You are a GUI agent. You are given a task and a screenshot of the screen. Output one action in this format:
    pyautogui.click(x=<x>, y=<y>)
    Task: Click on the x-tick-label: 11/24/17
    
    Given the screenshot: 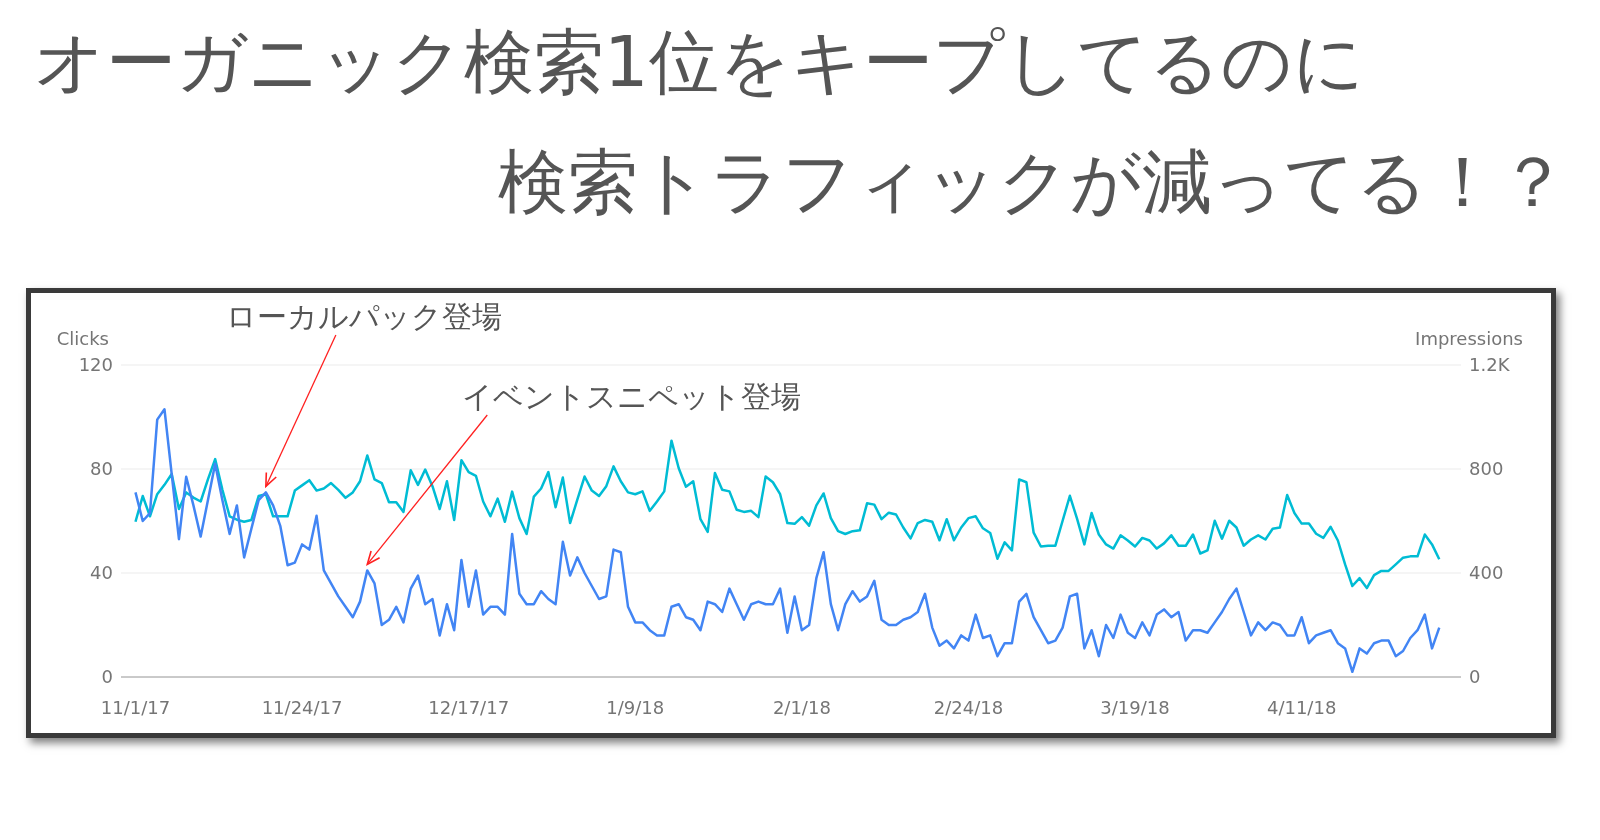 What is the action you would take?
    pyautogui.click(x=302, y=707)
    